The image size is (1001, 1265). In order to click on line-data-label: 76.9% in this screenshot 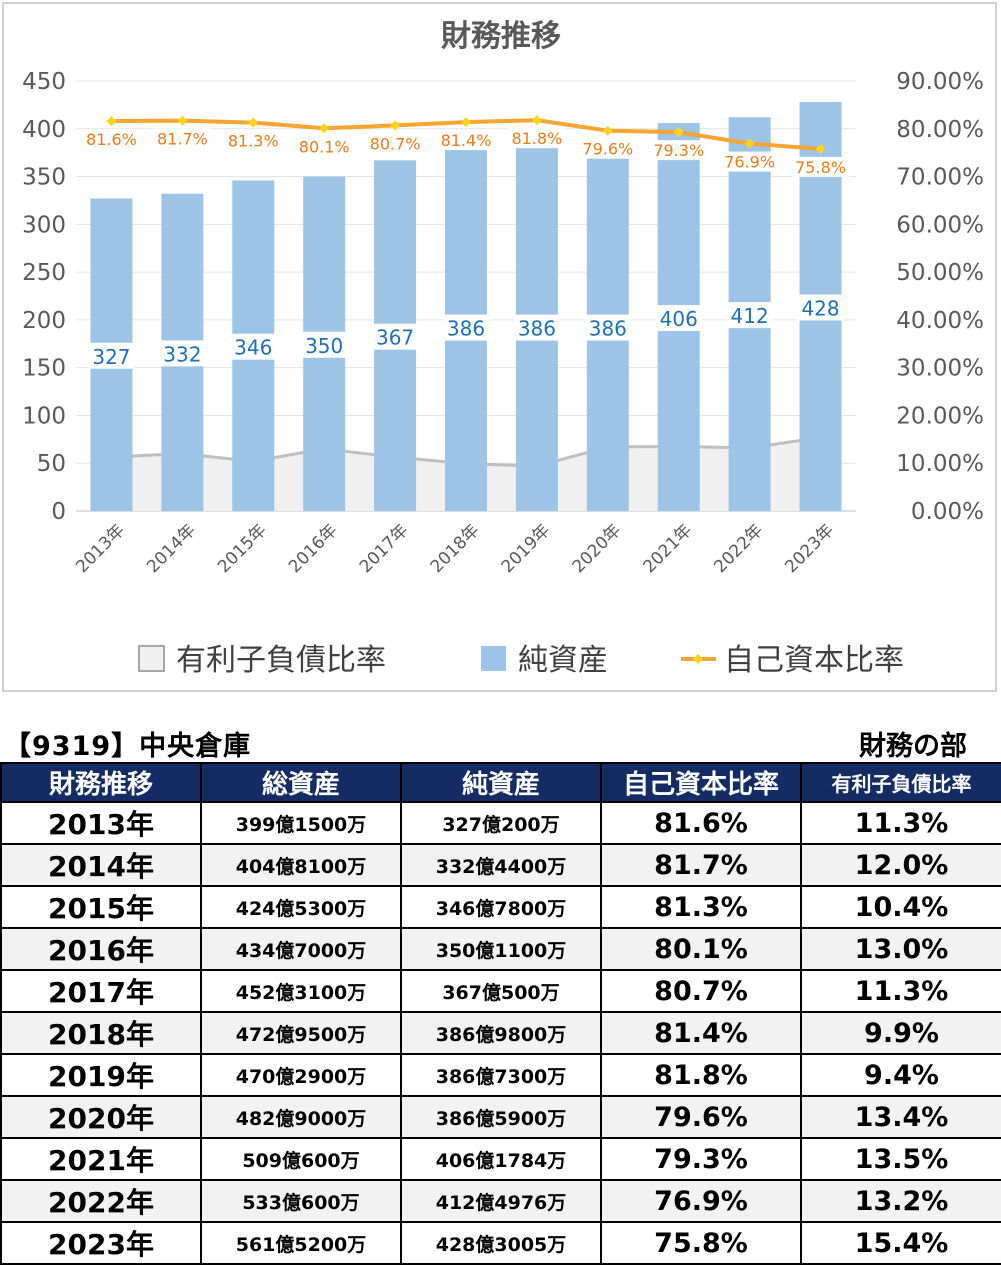, I will do `click(749, 162)`.